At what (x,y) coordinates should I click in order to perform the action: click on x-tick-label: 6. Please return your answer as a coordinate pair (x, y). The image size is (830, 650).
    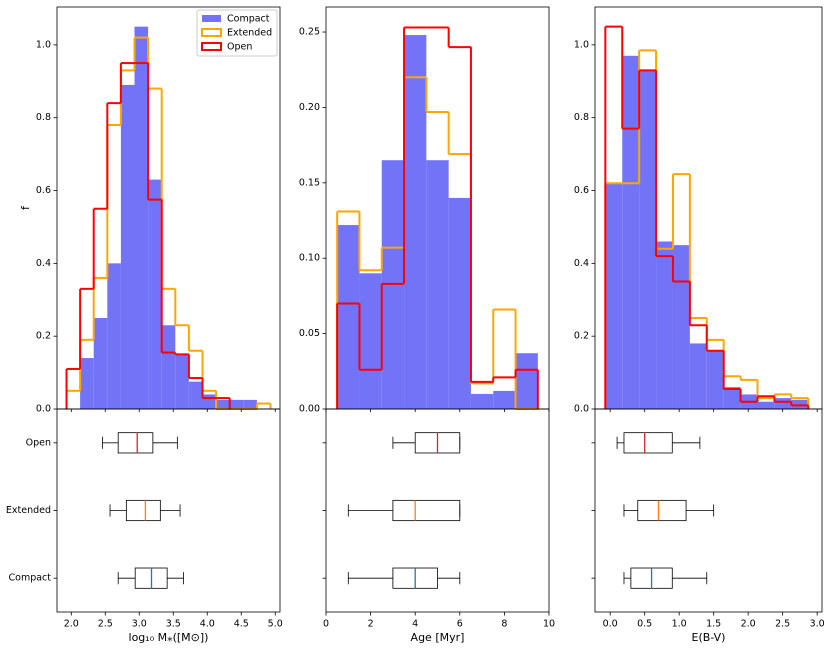
    Looking at the image, I should click on (460, 624).